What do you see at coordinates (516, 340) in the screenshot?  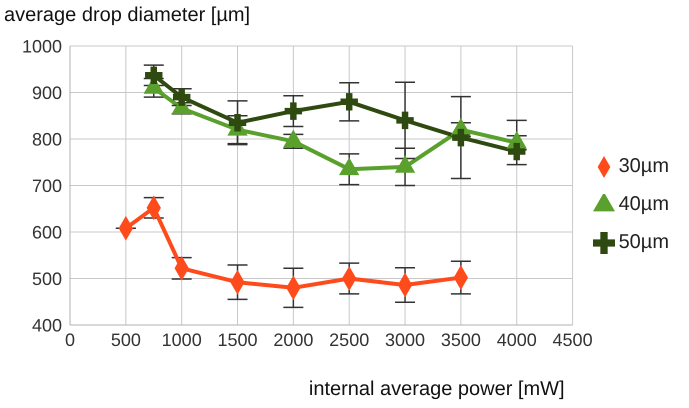 I see `x-tick-label: 4000` at bounding box center [516, 340].